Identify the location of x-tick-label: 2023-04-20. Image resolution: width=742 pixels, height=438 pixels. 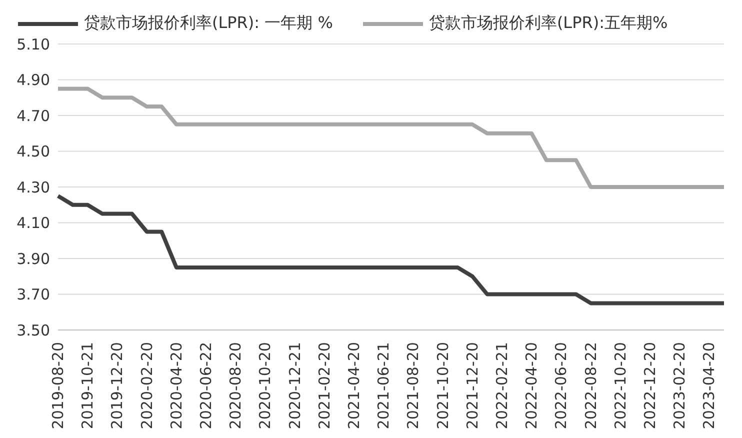
(709, 386).